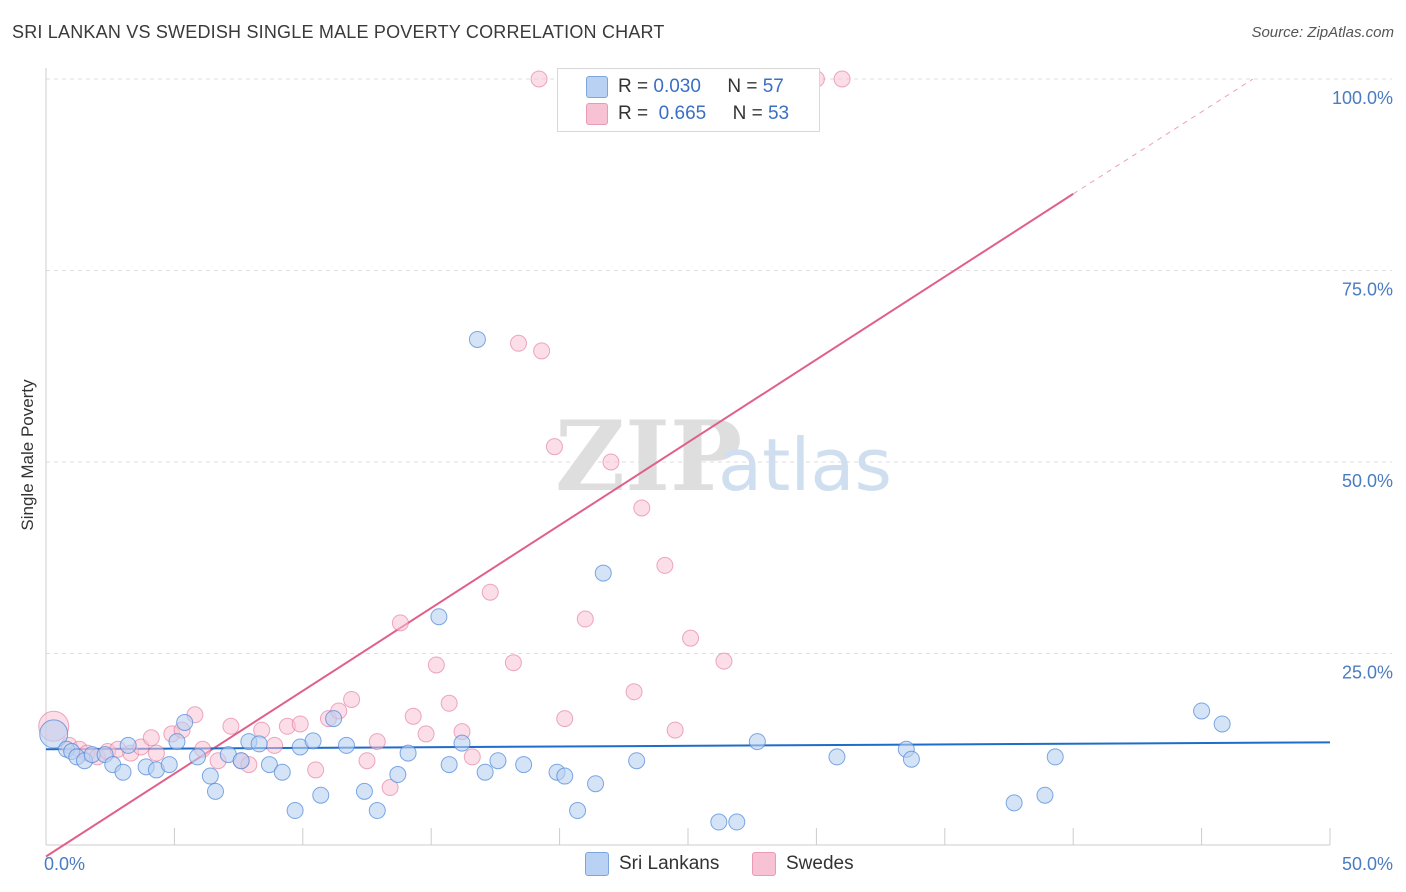 Image resolution: width=1406 pixels, height=892 pixels. I want to click on x-tick-label: 50.0%, so click(1367, 864).